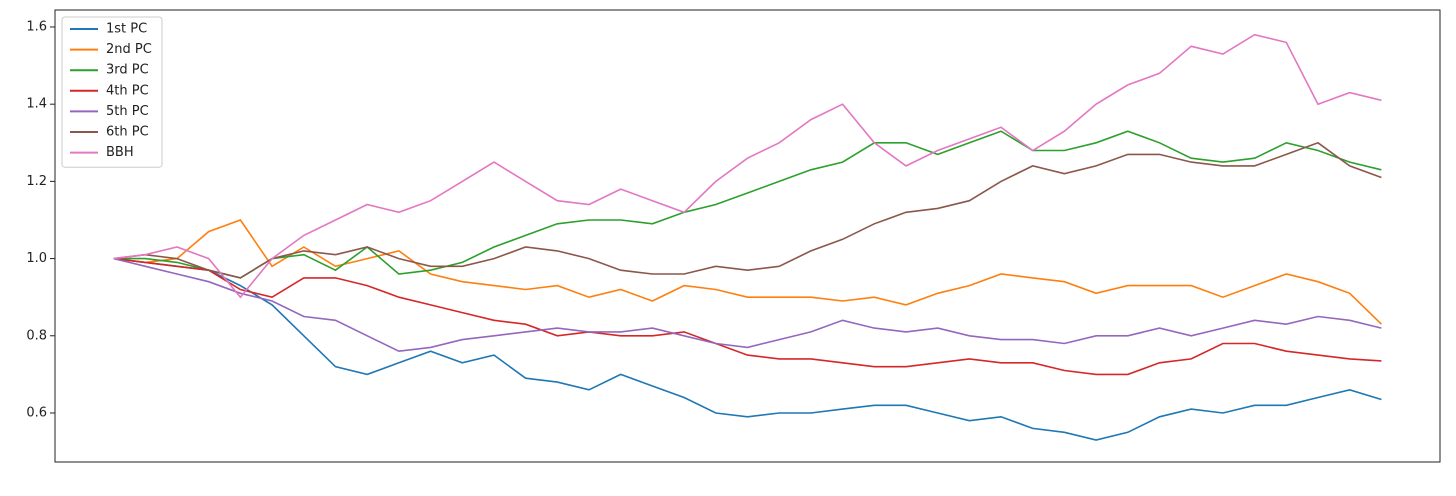 This screenshot has height=496, width=1456. What do you see at coordinates (126, 29) in the screenshot?
I see `legend-label: 1st PC` at bounding box center [126, 29].